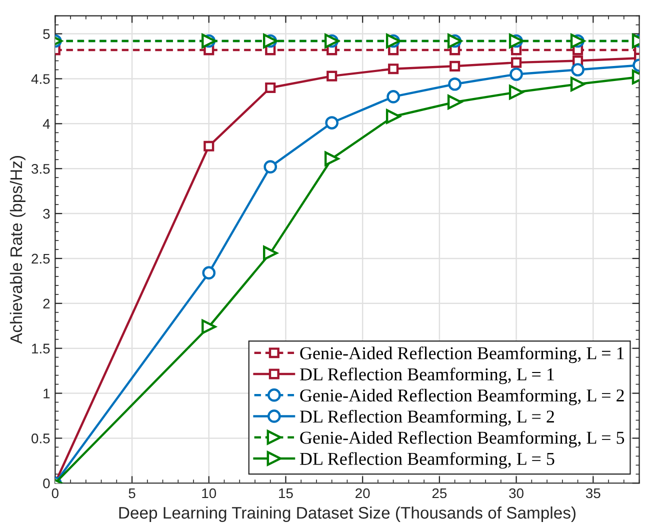 This screenshot has height=528, width=649. Describe the element at coordinates (18, 250) in the screenshot. I see `y-axis-title: Achievable Rate (bps/Hz)` at that location.